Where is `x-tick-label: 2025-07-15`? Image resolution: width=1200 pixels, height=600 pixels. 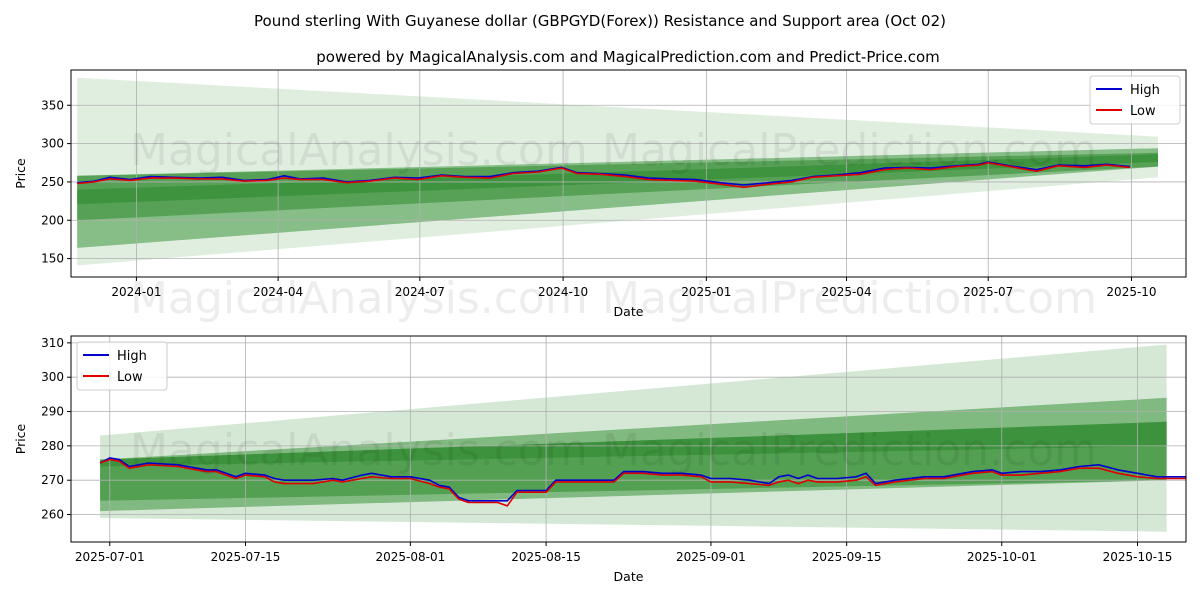 x-tick-label: 2025-07-15 is located at coordinates (246, 557).